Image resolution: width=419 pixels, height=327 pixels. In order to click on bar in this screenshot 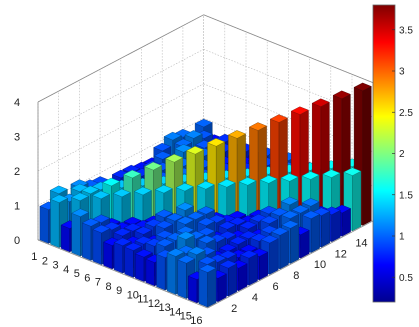, I will do `click(207, 286)`.